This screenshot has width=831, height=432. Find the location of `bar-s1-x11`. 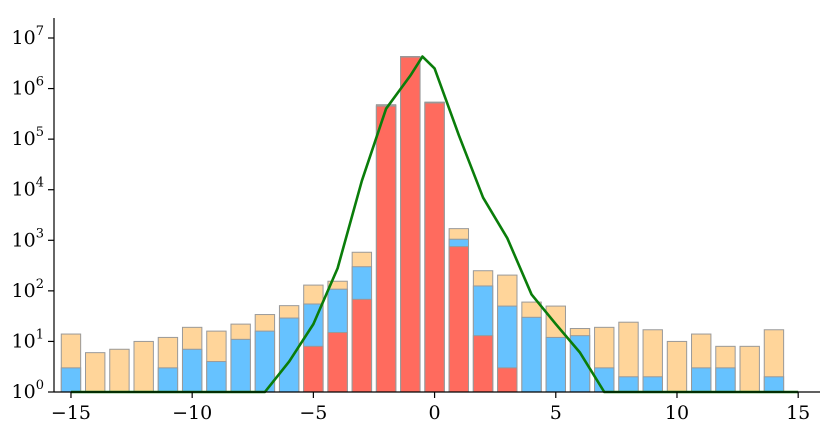

bar-s1-x11 is located at coordinates (701, 380).